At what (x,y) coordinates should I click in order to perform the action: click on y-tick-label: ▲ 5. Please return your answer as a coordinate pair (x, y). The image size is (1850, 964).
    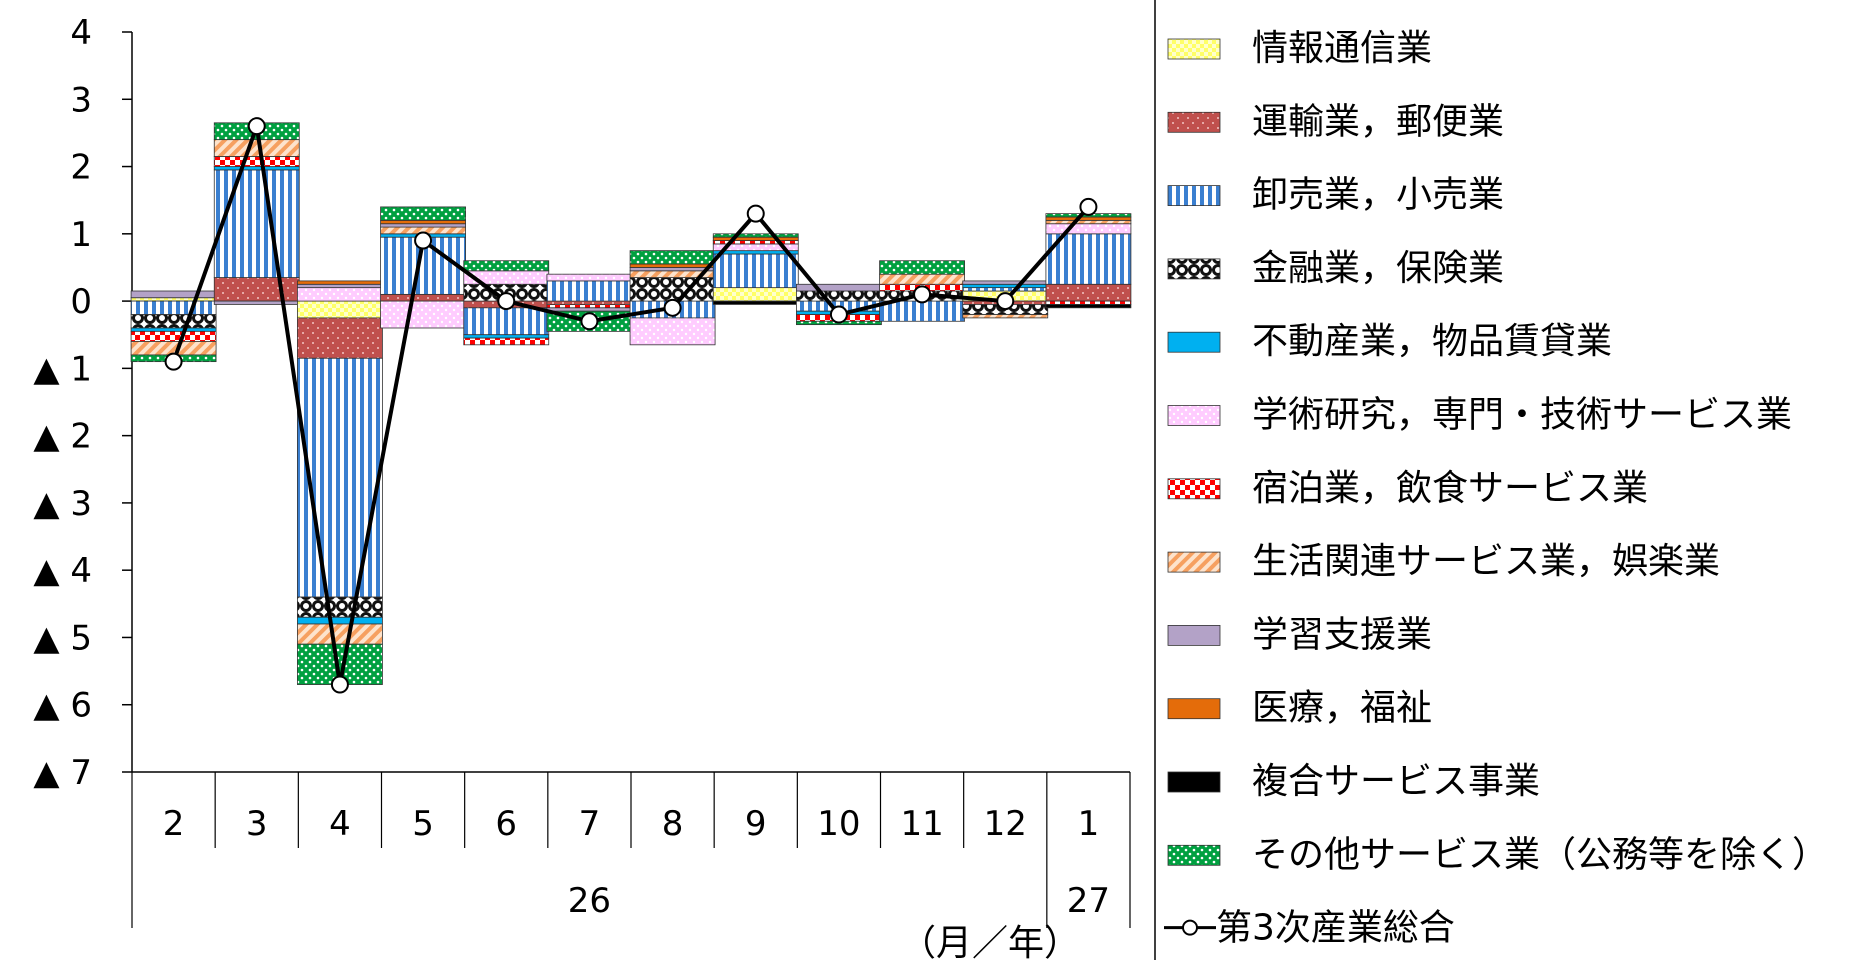
    Looking at the image, I should click on (62, 638).